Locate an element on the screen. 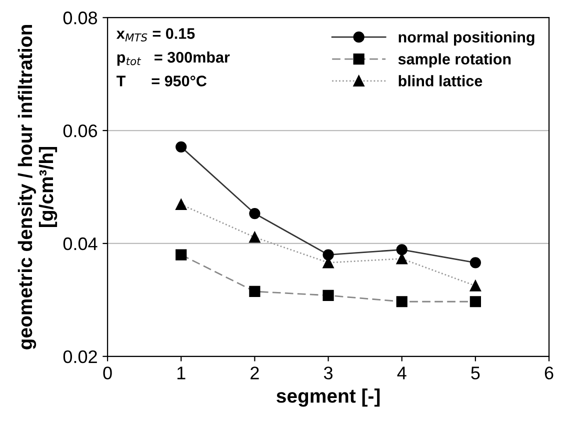 This screenshot has width=566, height=440. x-tick-label: 1 is located at coordinates (181, 373).